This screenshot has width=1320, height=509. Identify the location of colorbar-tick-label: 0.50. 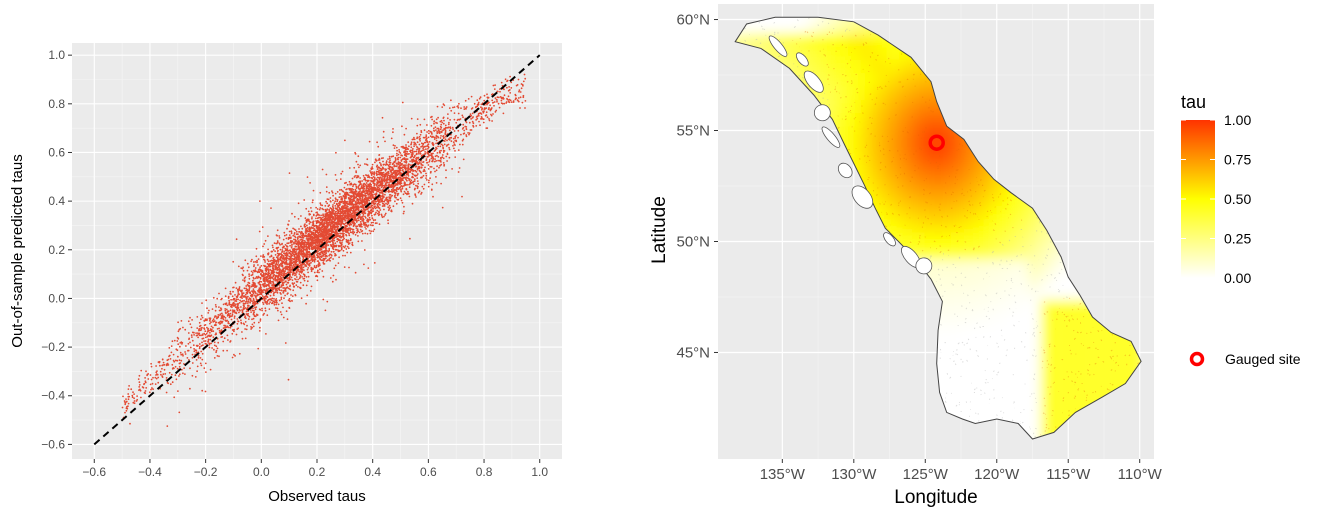
(1237, 199).